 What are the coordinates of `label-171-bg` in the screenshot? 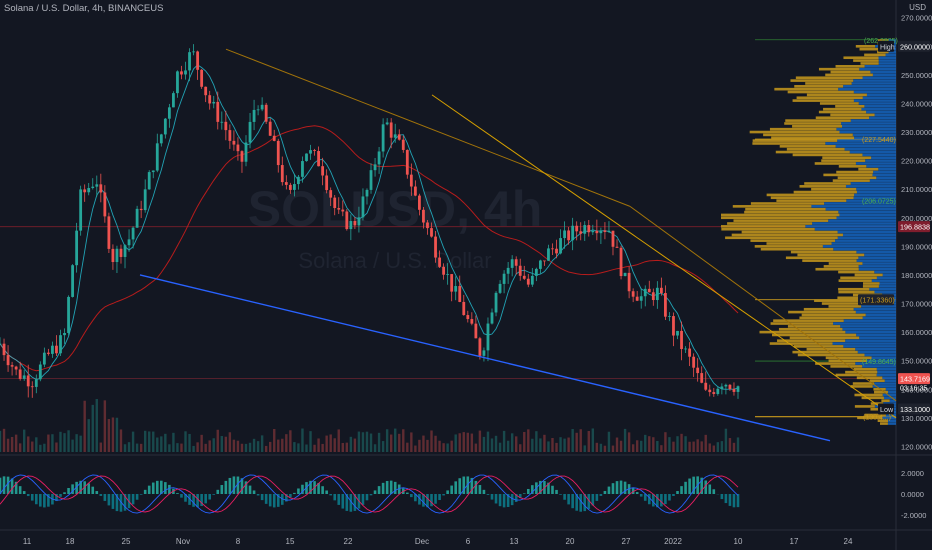 It's located at (876, 300).